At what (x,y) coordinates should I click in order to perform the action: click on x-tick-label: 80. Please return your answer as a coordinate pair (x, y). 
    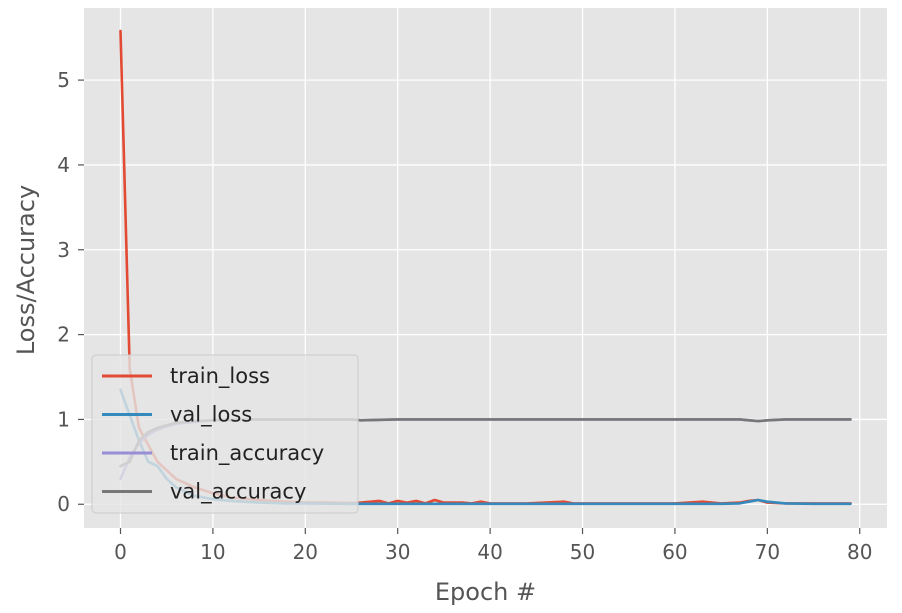
    Looking at the image, I should click on (859, 552).